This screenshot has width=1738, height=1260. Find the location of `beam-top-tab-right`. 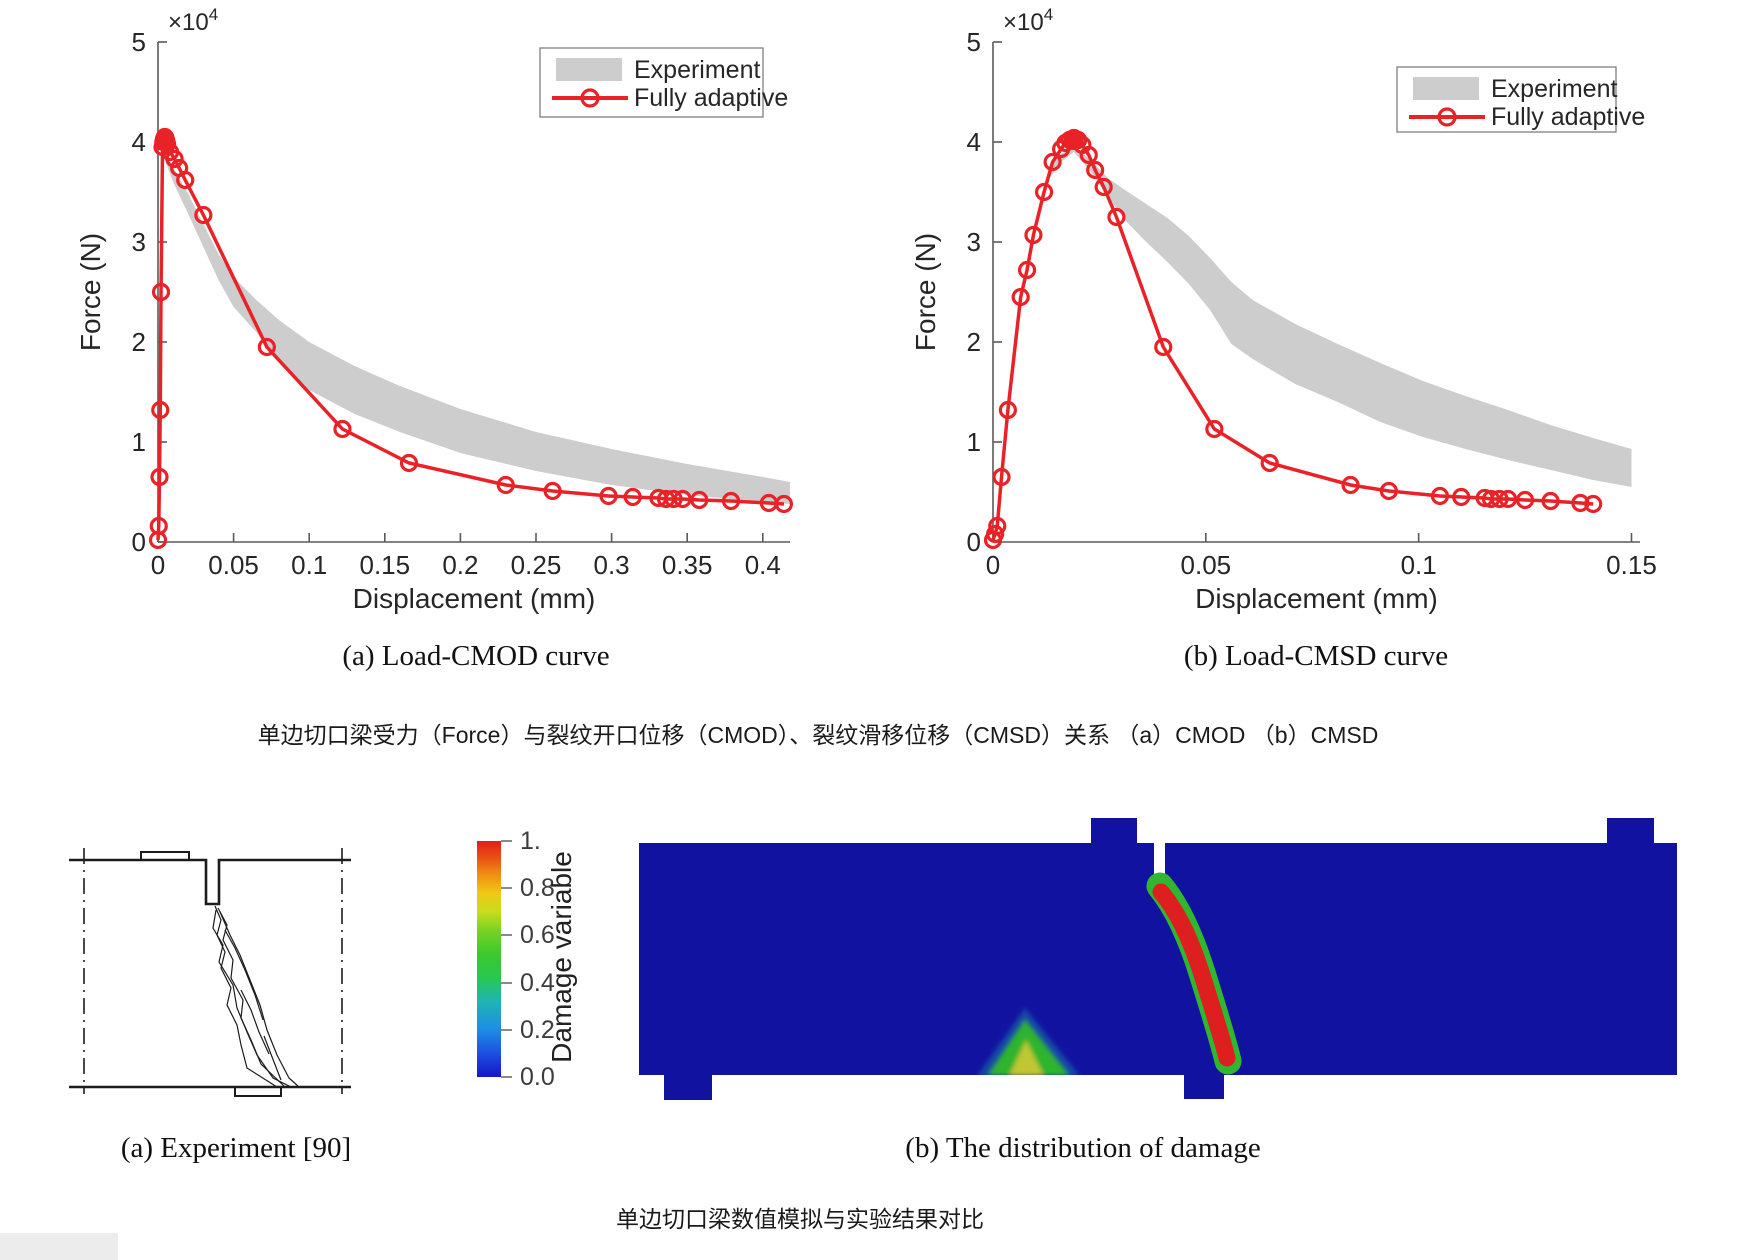

beam-top-tab-right is located at coordinates (1630, 832).